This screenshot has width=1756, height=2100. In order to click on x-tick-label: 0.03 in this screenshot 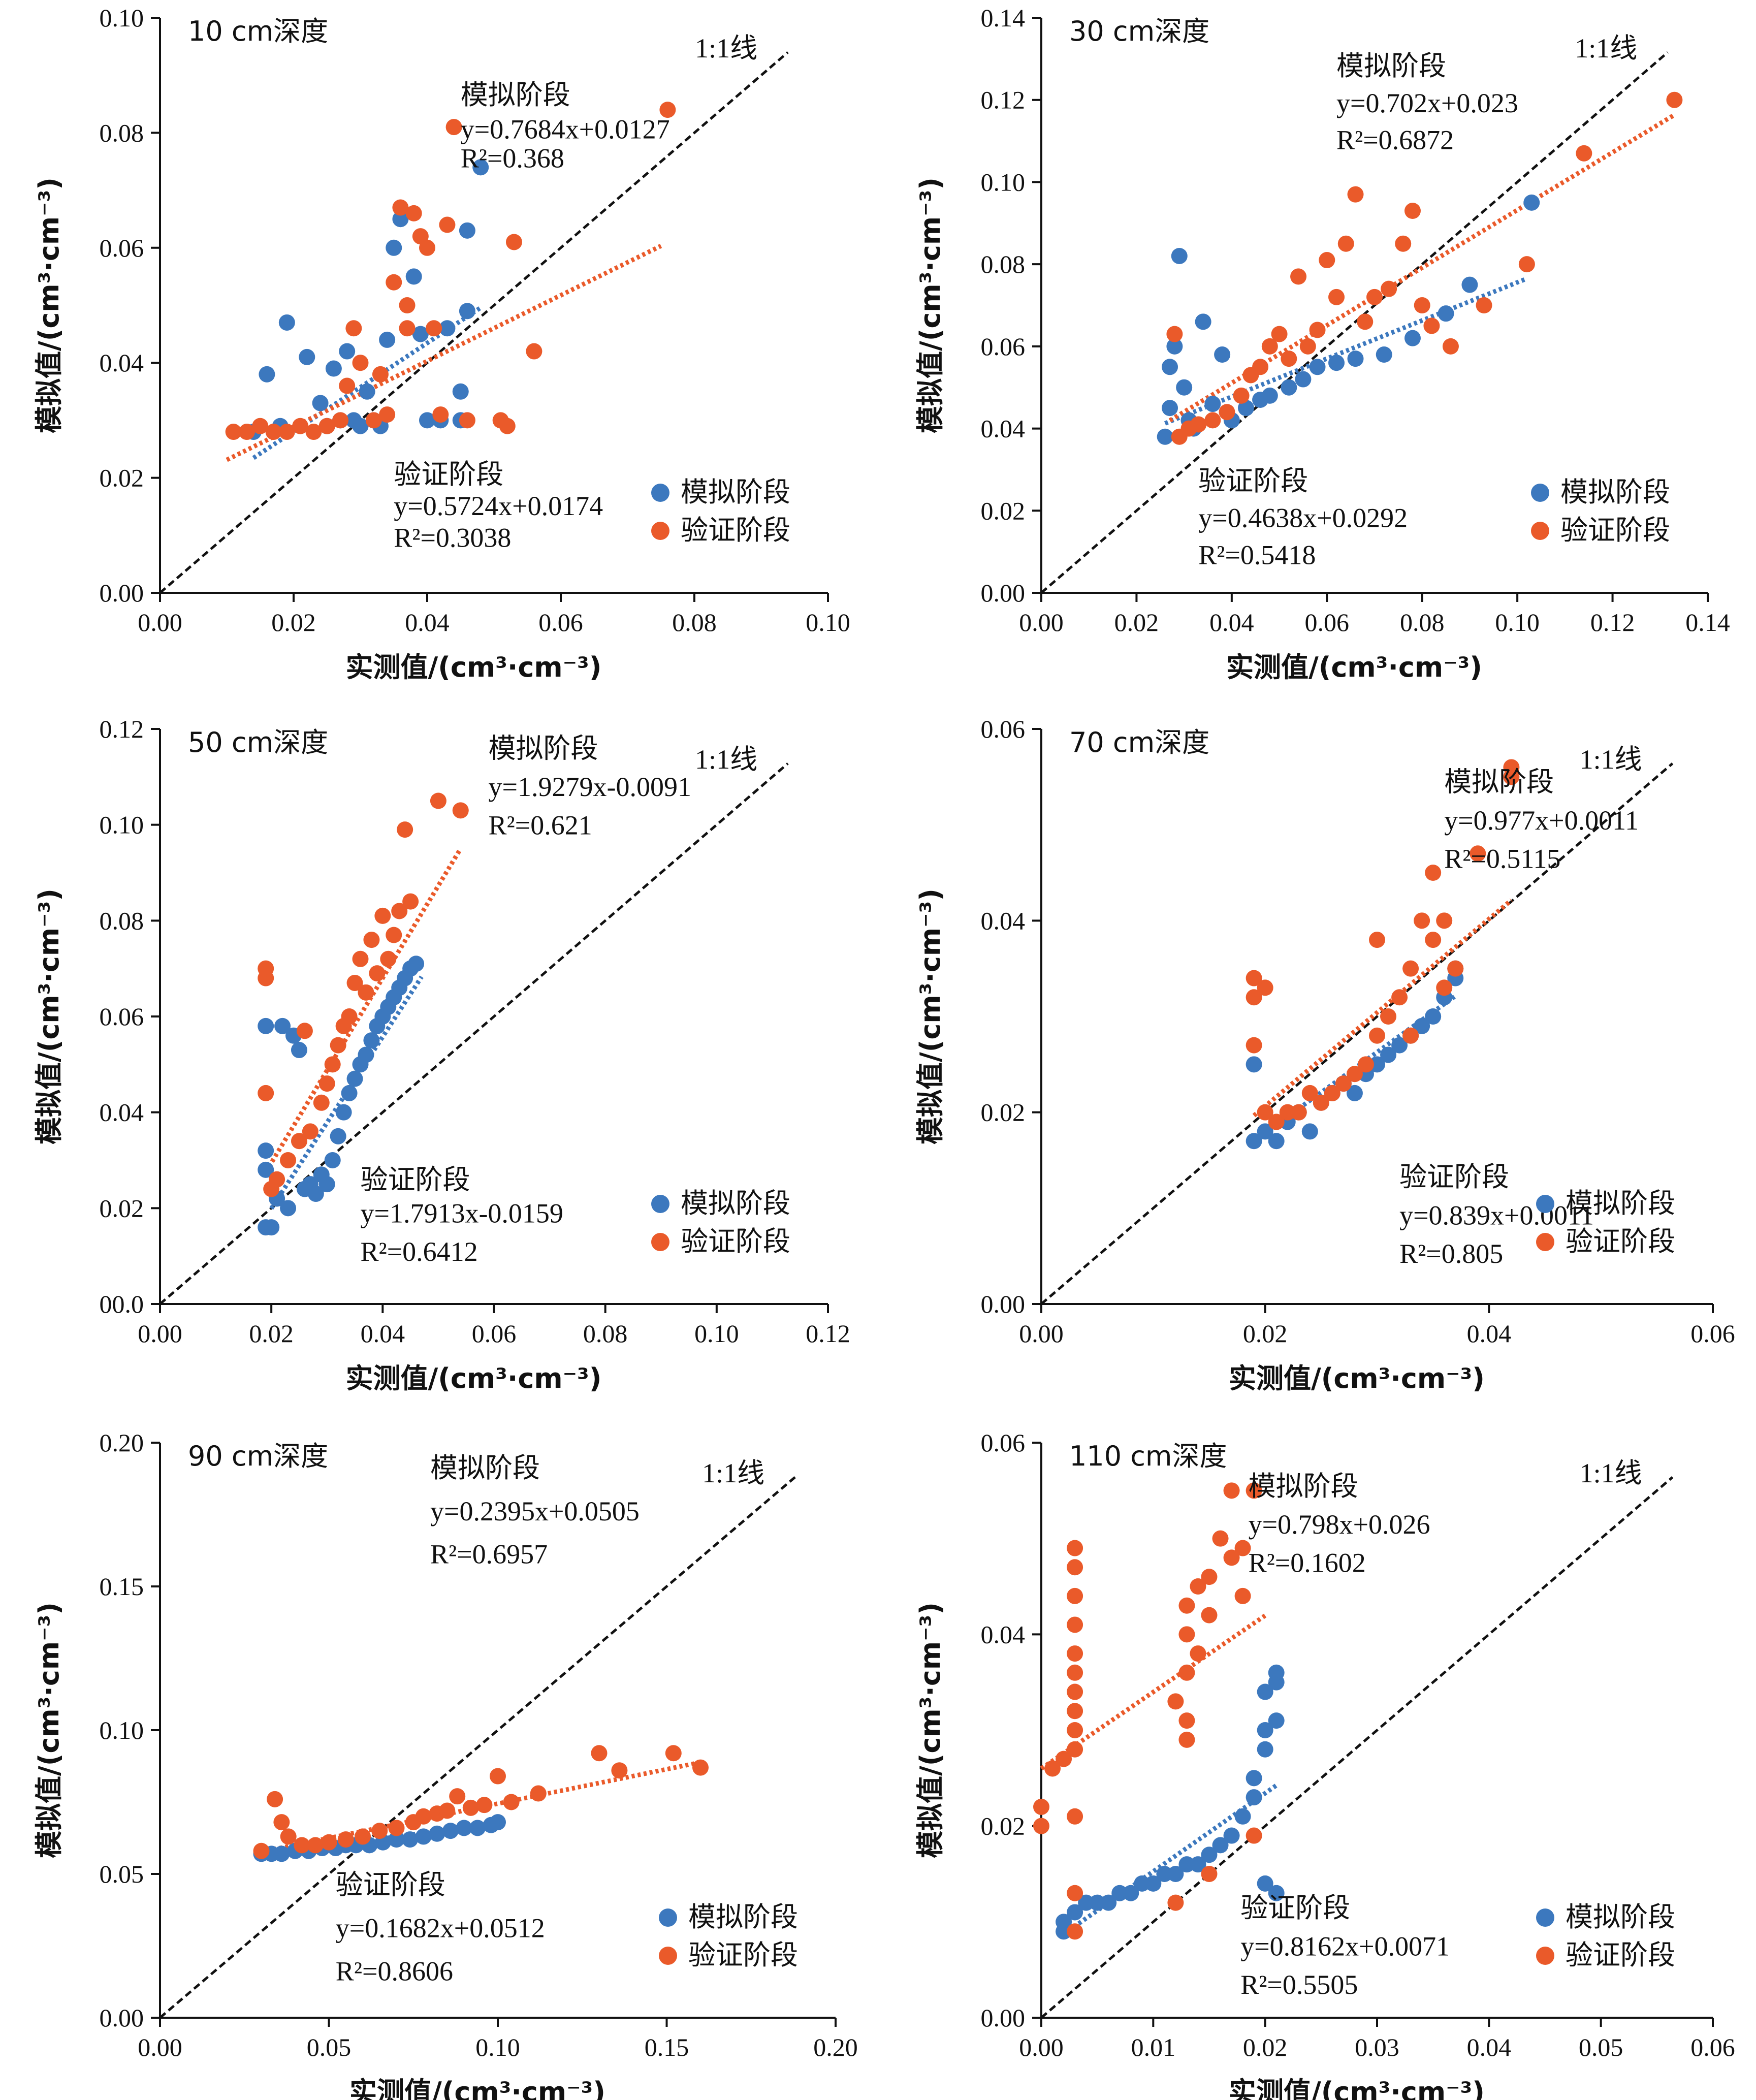, I will do `click(1377, 2047)`.